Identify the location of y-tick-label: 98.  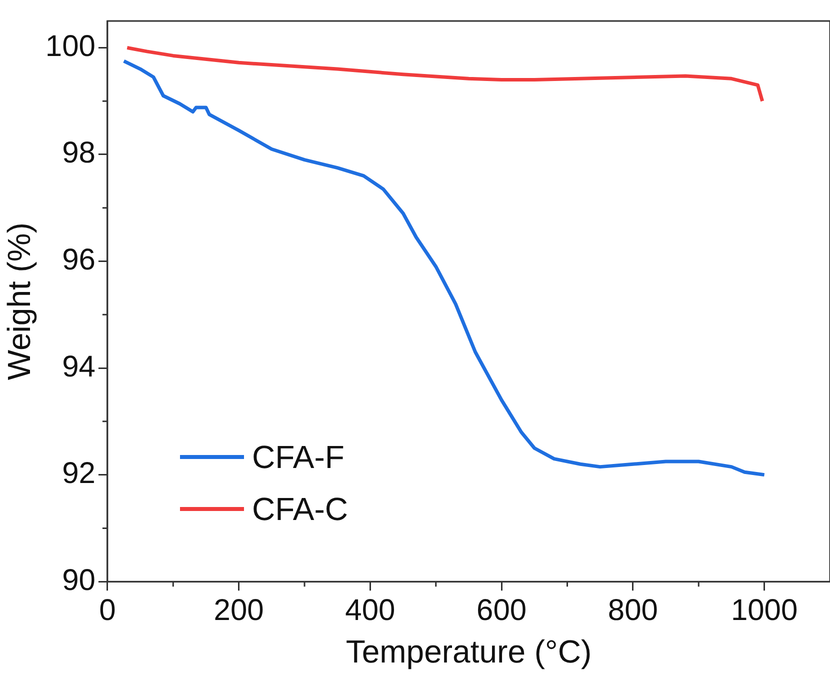
(79, 153).